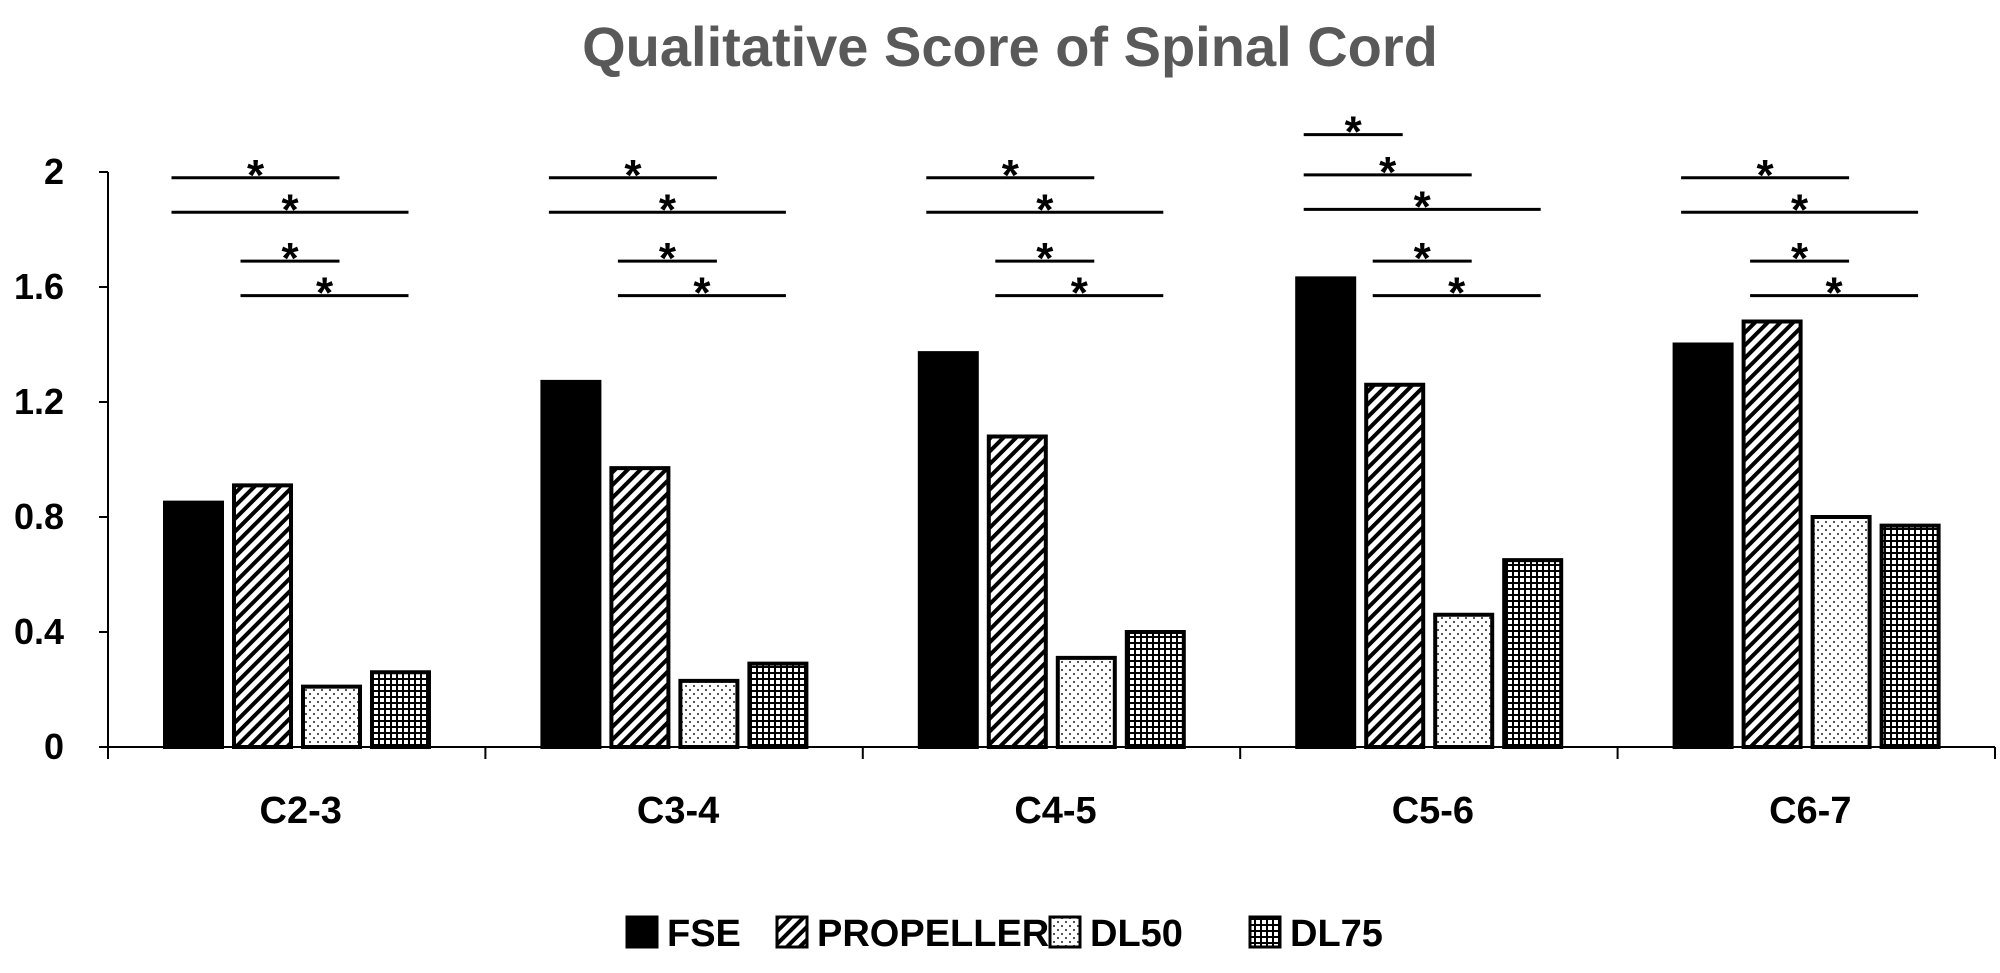 The width and height of the screenshot is (2000, 973). I want to click on legend-label-dl75: DL75, so click(1336, 934).